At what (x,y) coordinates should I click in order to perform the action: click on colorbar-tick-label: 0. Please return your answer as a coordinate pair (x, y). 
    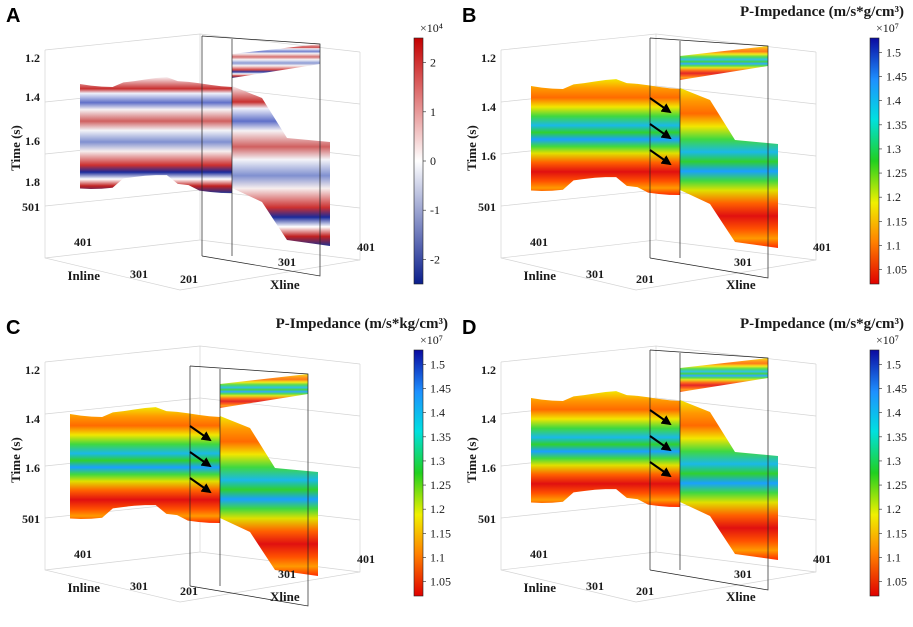
    Looking at the image, I should click on (433, 161).